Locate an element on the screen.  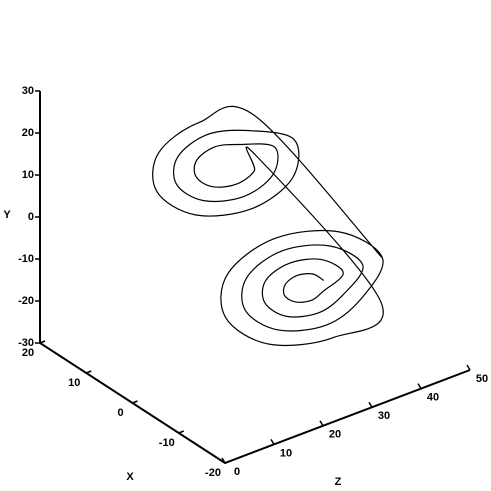
y-tick-label: -20 is located at coordinates (26, 301).